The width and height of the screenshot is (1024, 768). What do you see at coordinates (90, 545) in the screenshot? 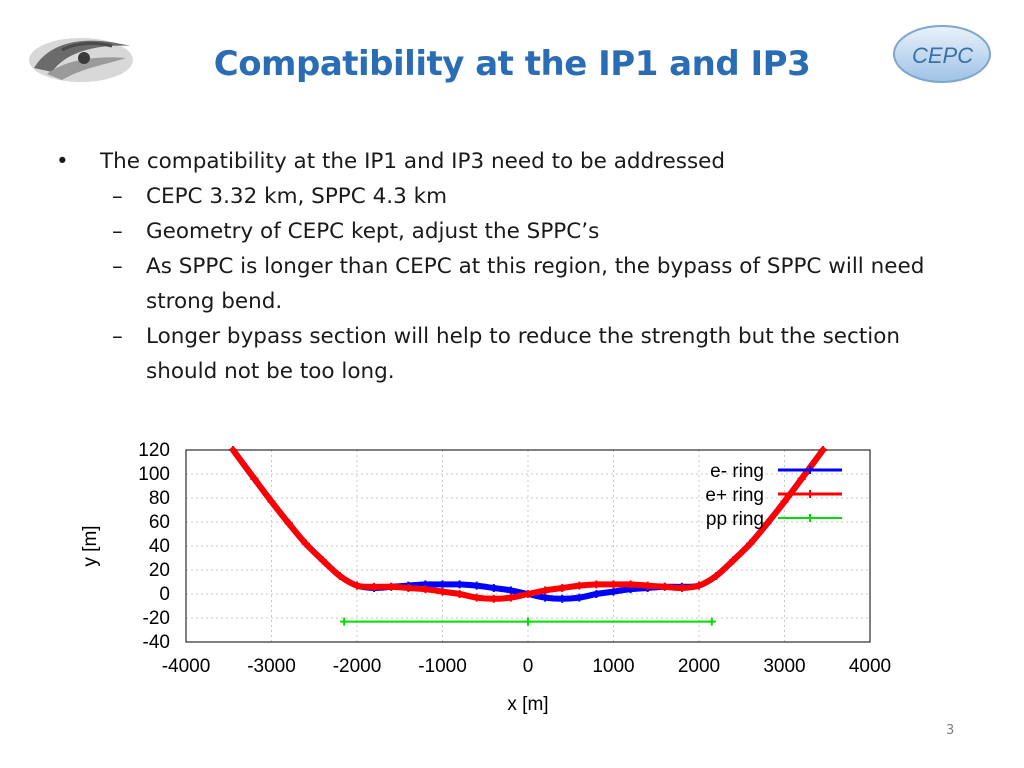
I see `y-axis-label: y [m]` at bounding box center [90, 545].